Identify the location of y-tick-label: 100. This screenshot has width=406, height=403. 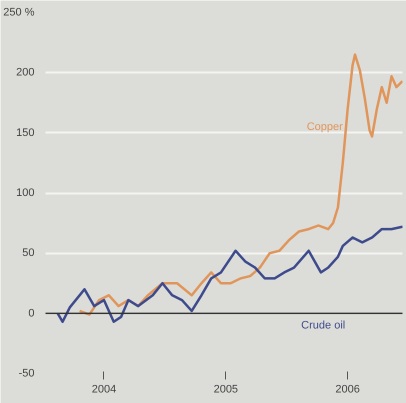
(25, 193).